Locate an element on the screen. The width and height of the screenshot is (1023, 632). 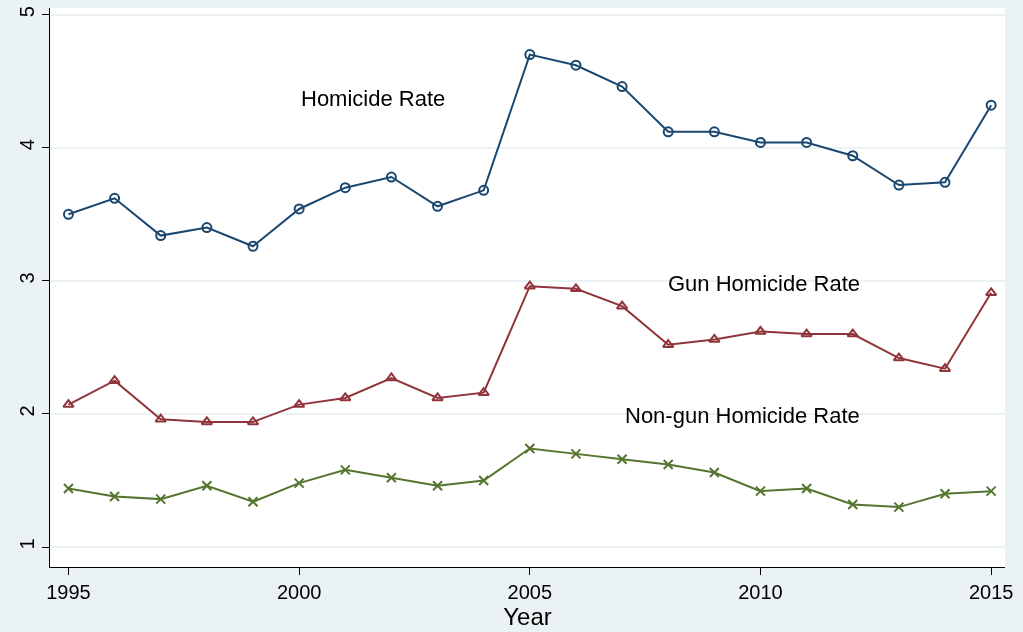
y-tick-label: 5 is located at coordinates (27, 12).